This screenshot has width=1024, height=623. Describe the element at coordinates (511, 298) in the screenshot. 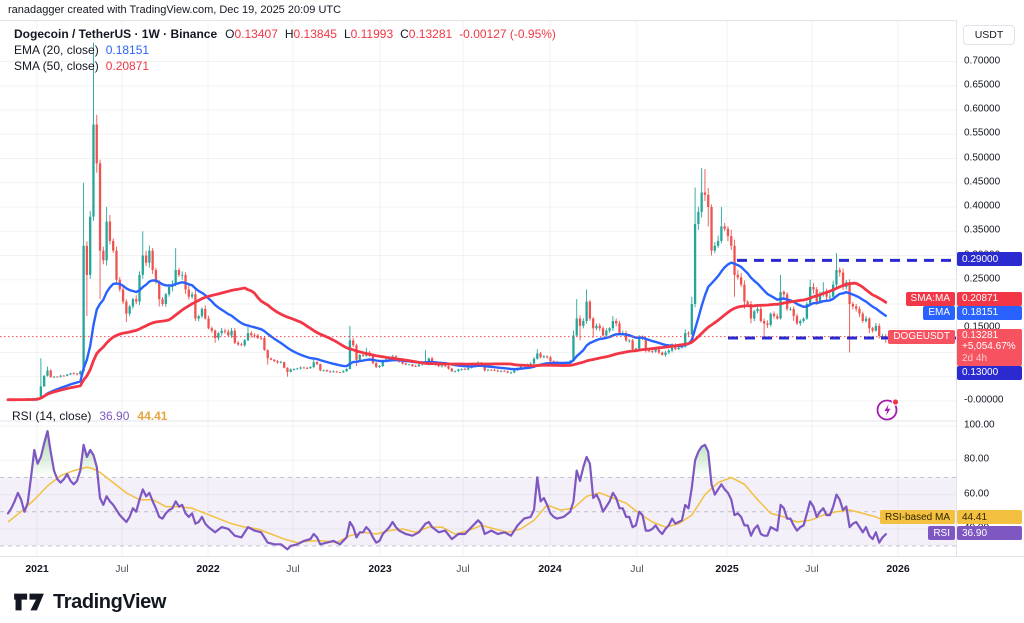

I see `sma-price-badge: SMA:MA 0.20871` at that location.